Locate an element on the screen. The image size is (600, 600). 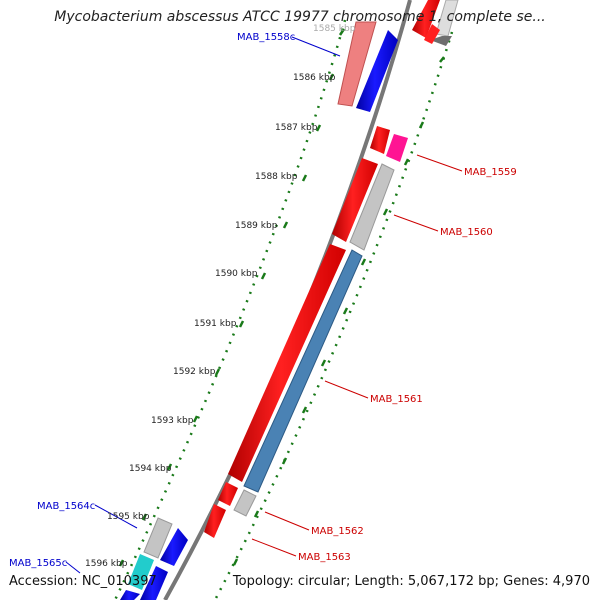
gene-label-mab1562: MAB_1562 is located at coordinates (337, 531).